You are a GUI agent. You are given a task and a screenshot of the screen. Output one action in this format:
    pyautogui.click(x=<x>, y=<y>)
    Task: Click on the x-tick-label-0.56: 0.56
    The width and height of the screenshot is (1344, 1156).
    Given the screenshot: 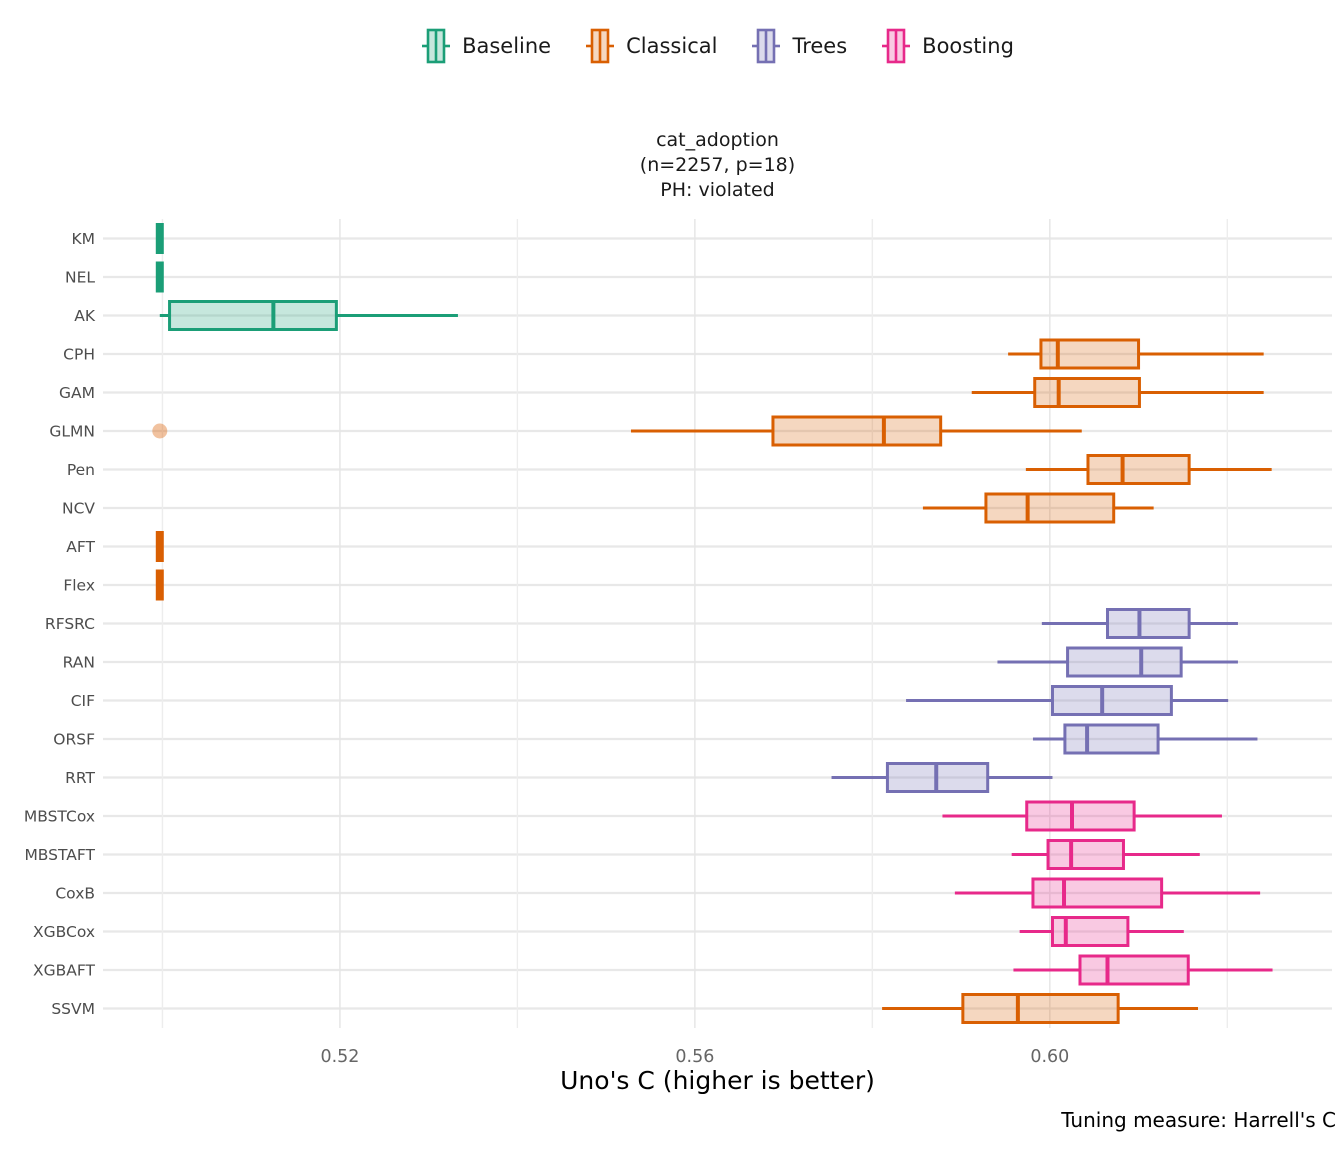 What is the action you would take?
    pyautogui.click(x=694, y=1057)
    